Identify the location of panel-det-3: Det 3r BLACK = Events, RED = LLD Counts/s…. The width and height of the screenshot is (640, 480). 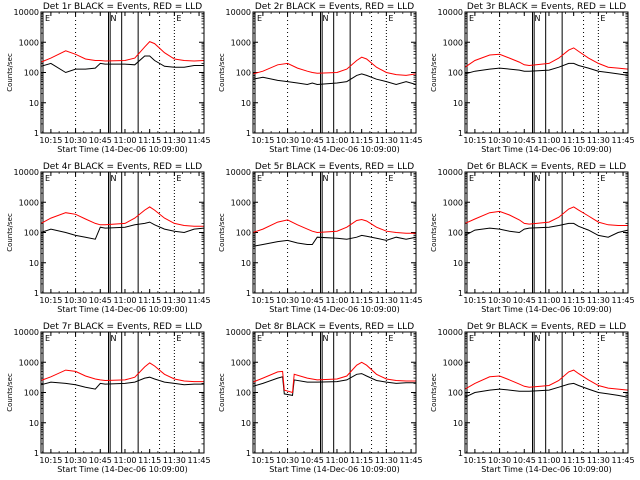
(532, 78).